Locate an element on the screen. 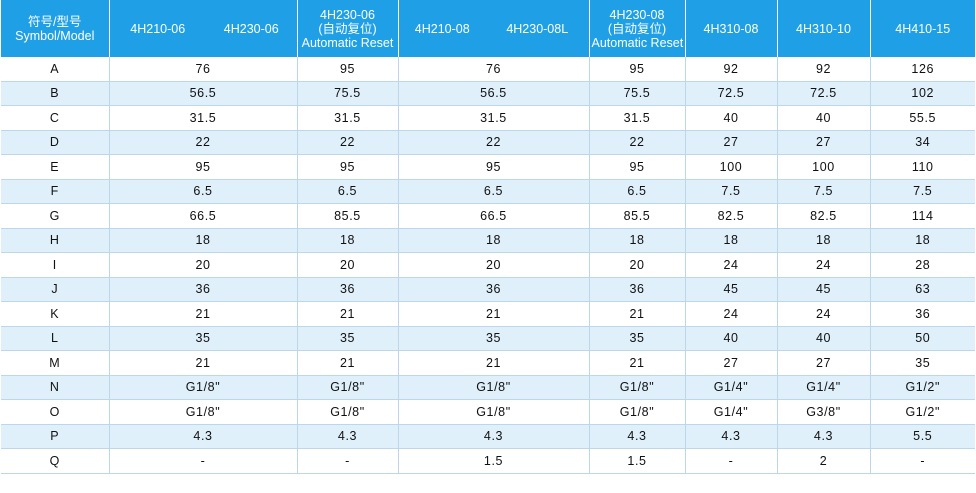  table-row: L 35 35 35 35 40 40 50 is located at coordinates (488, 338).